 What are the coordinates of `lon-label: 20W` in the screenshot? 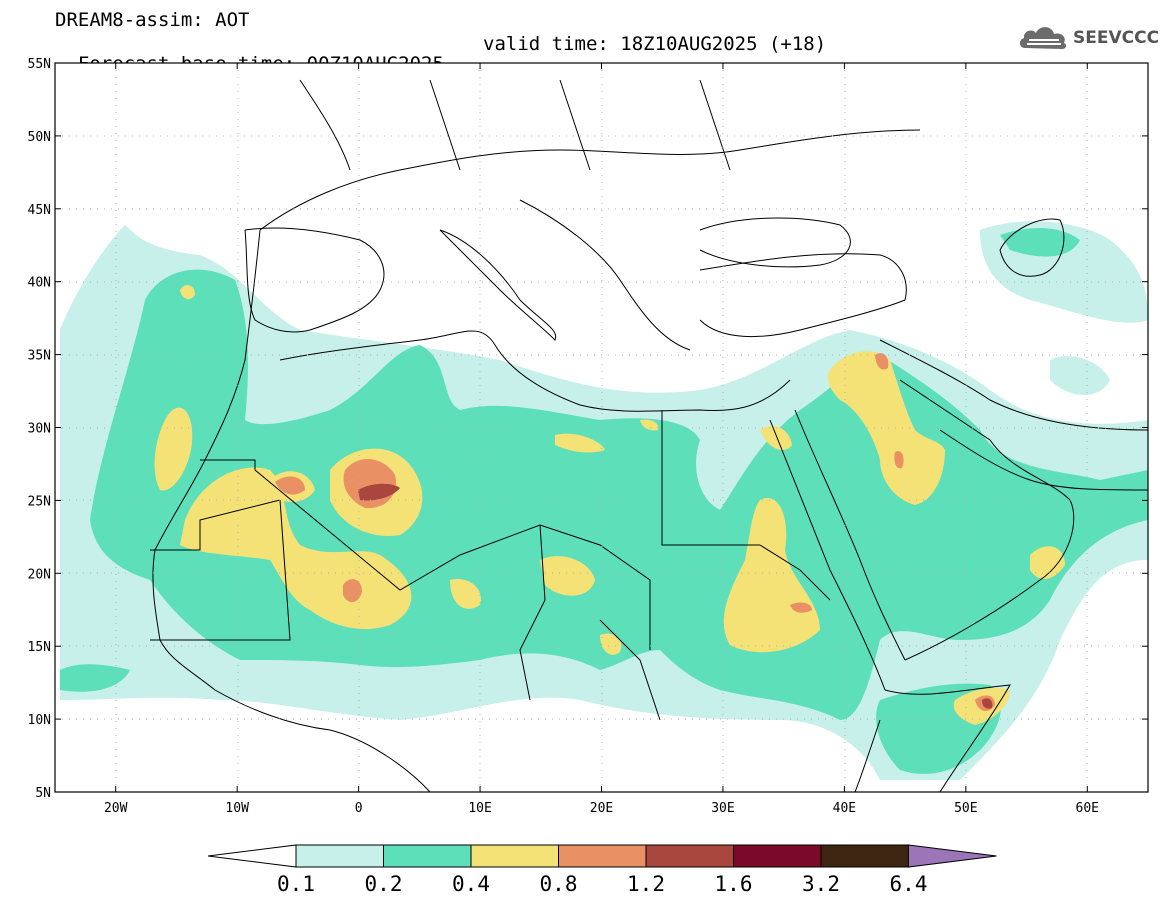 It's located at (116, 808).